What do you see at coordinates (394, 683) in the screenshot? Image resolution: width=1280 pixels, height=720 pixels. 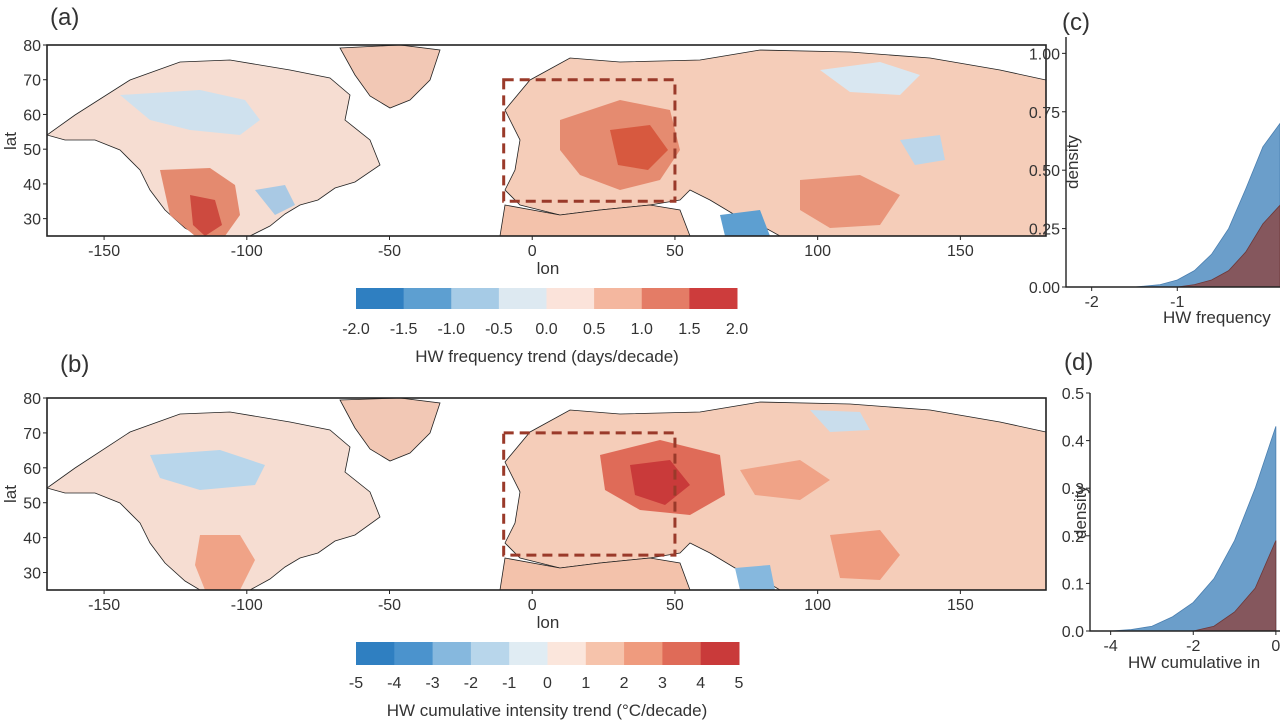 I see `colorbar-tick-label: -4` at bounding box center [394, 683].